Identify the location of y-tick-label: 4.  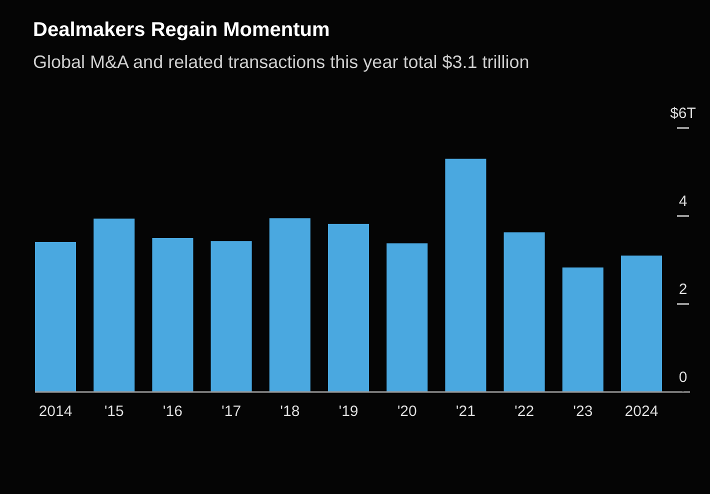
(683, 201).